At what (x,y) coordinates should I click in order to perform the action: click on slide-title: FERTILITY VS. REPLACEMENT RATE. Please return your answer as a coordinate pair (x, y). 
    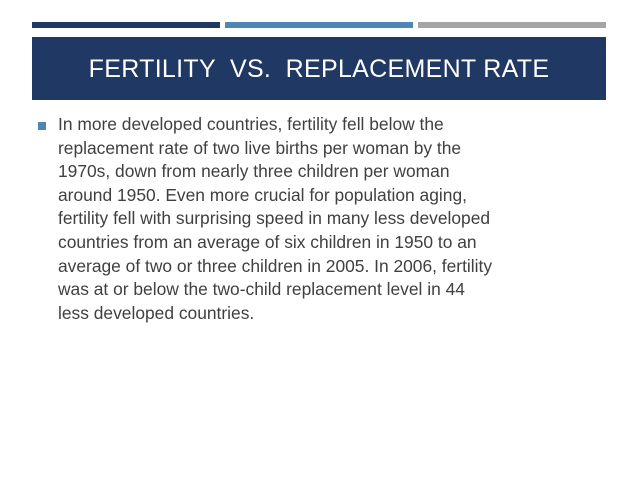
    Looking at the image, I should click on (319, 69).